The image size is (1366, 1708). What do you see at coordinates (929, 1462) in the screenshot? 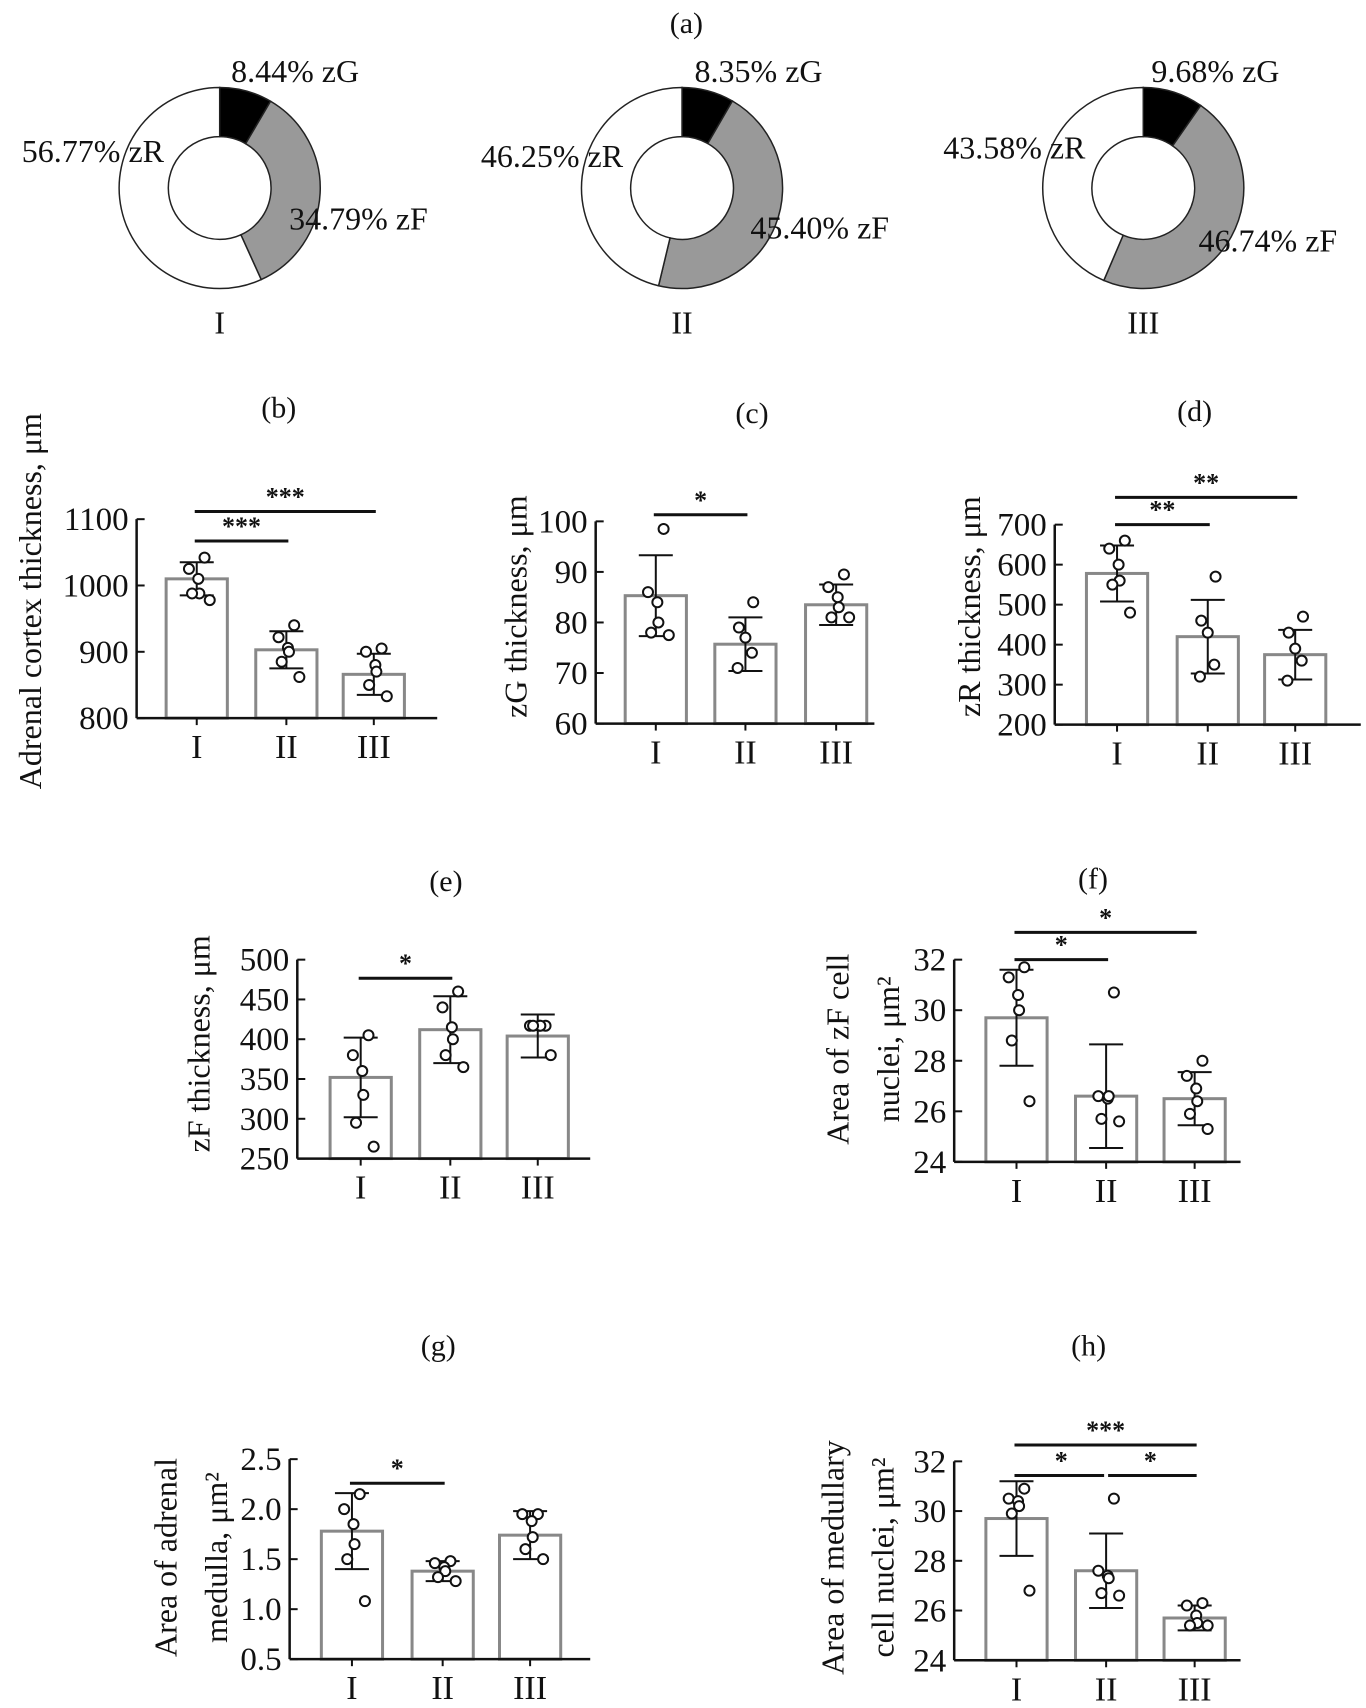
I see `y-tick-label: 32` at bounding box center [929, 1462].